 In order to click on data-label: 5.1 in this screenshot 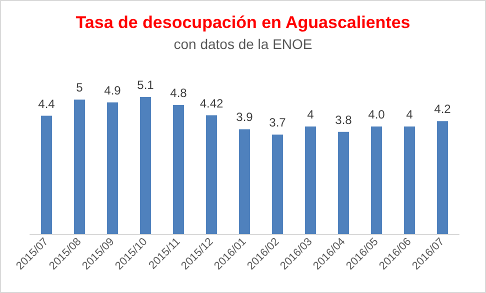, I will do `click(145, 85)`.